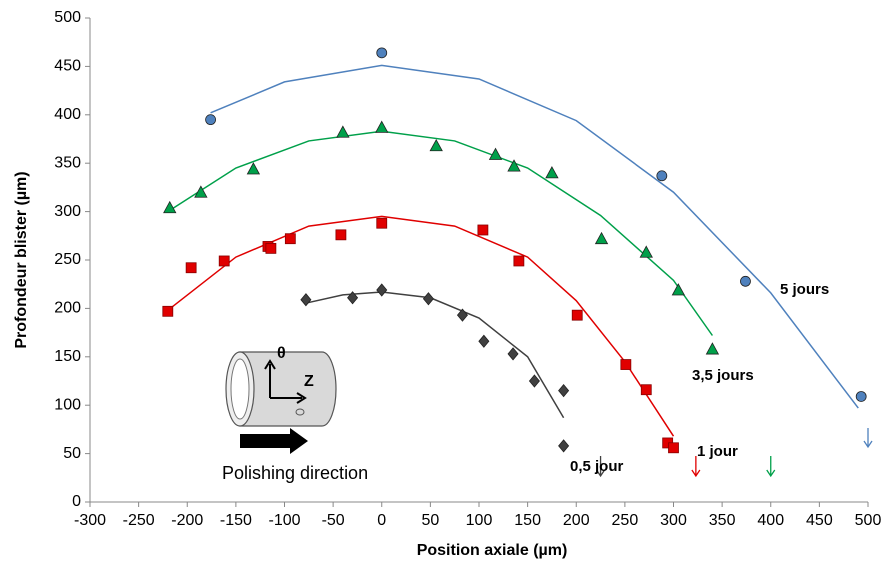  What do you see at coordinates (139, 520) in the screenshot?
I see `x-tick-label: -250` at bounding box center [139, 520].